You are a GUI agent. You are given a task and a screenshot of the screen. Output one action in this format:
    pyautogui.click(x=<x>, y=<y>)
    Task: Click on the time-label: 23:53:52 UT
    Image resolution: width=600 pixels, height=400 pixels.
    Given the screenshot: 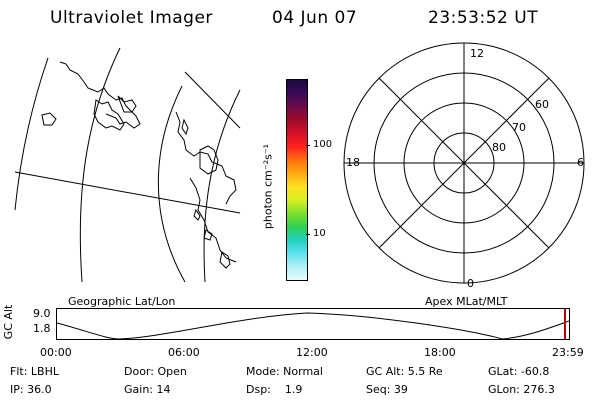 What is the action you would take?
    pyautogui.click(x=483, y=18)
    